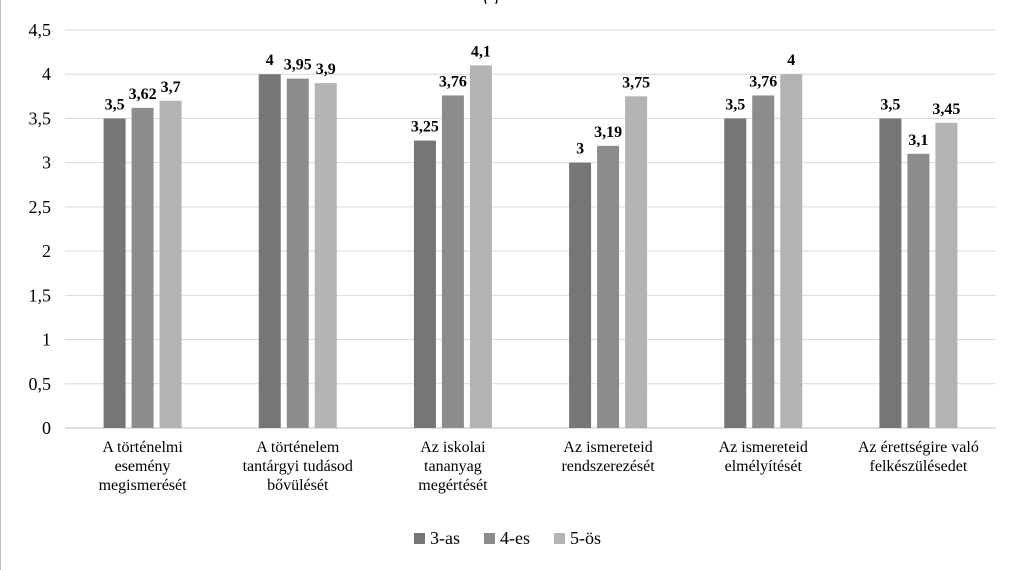 This screenshot has width=1013, height=570. I want to click on x-tick-label-line: A történelem, so click(298, 447).